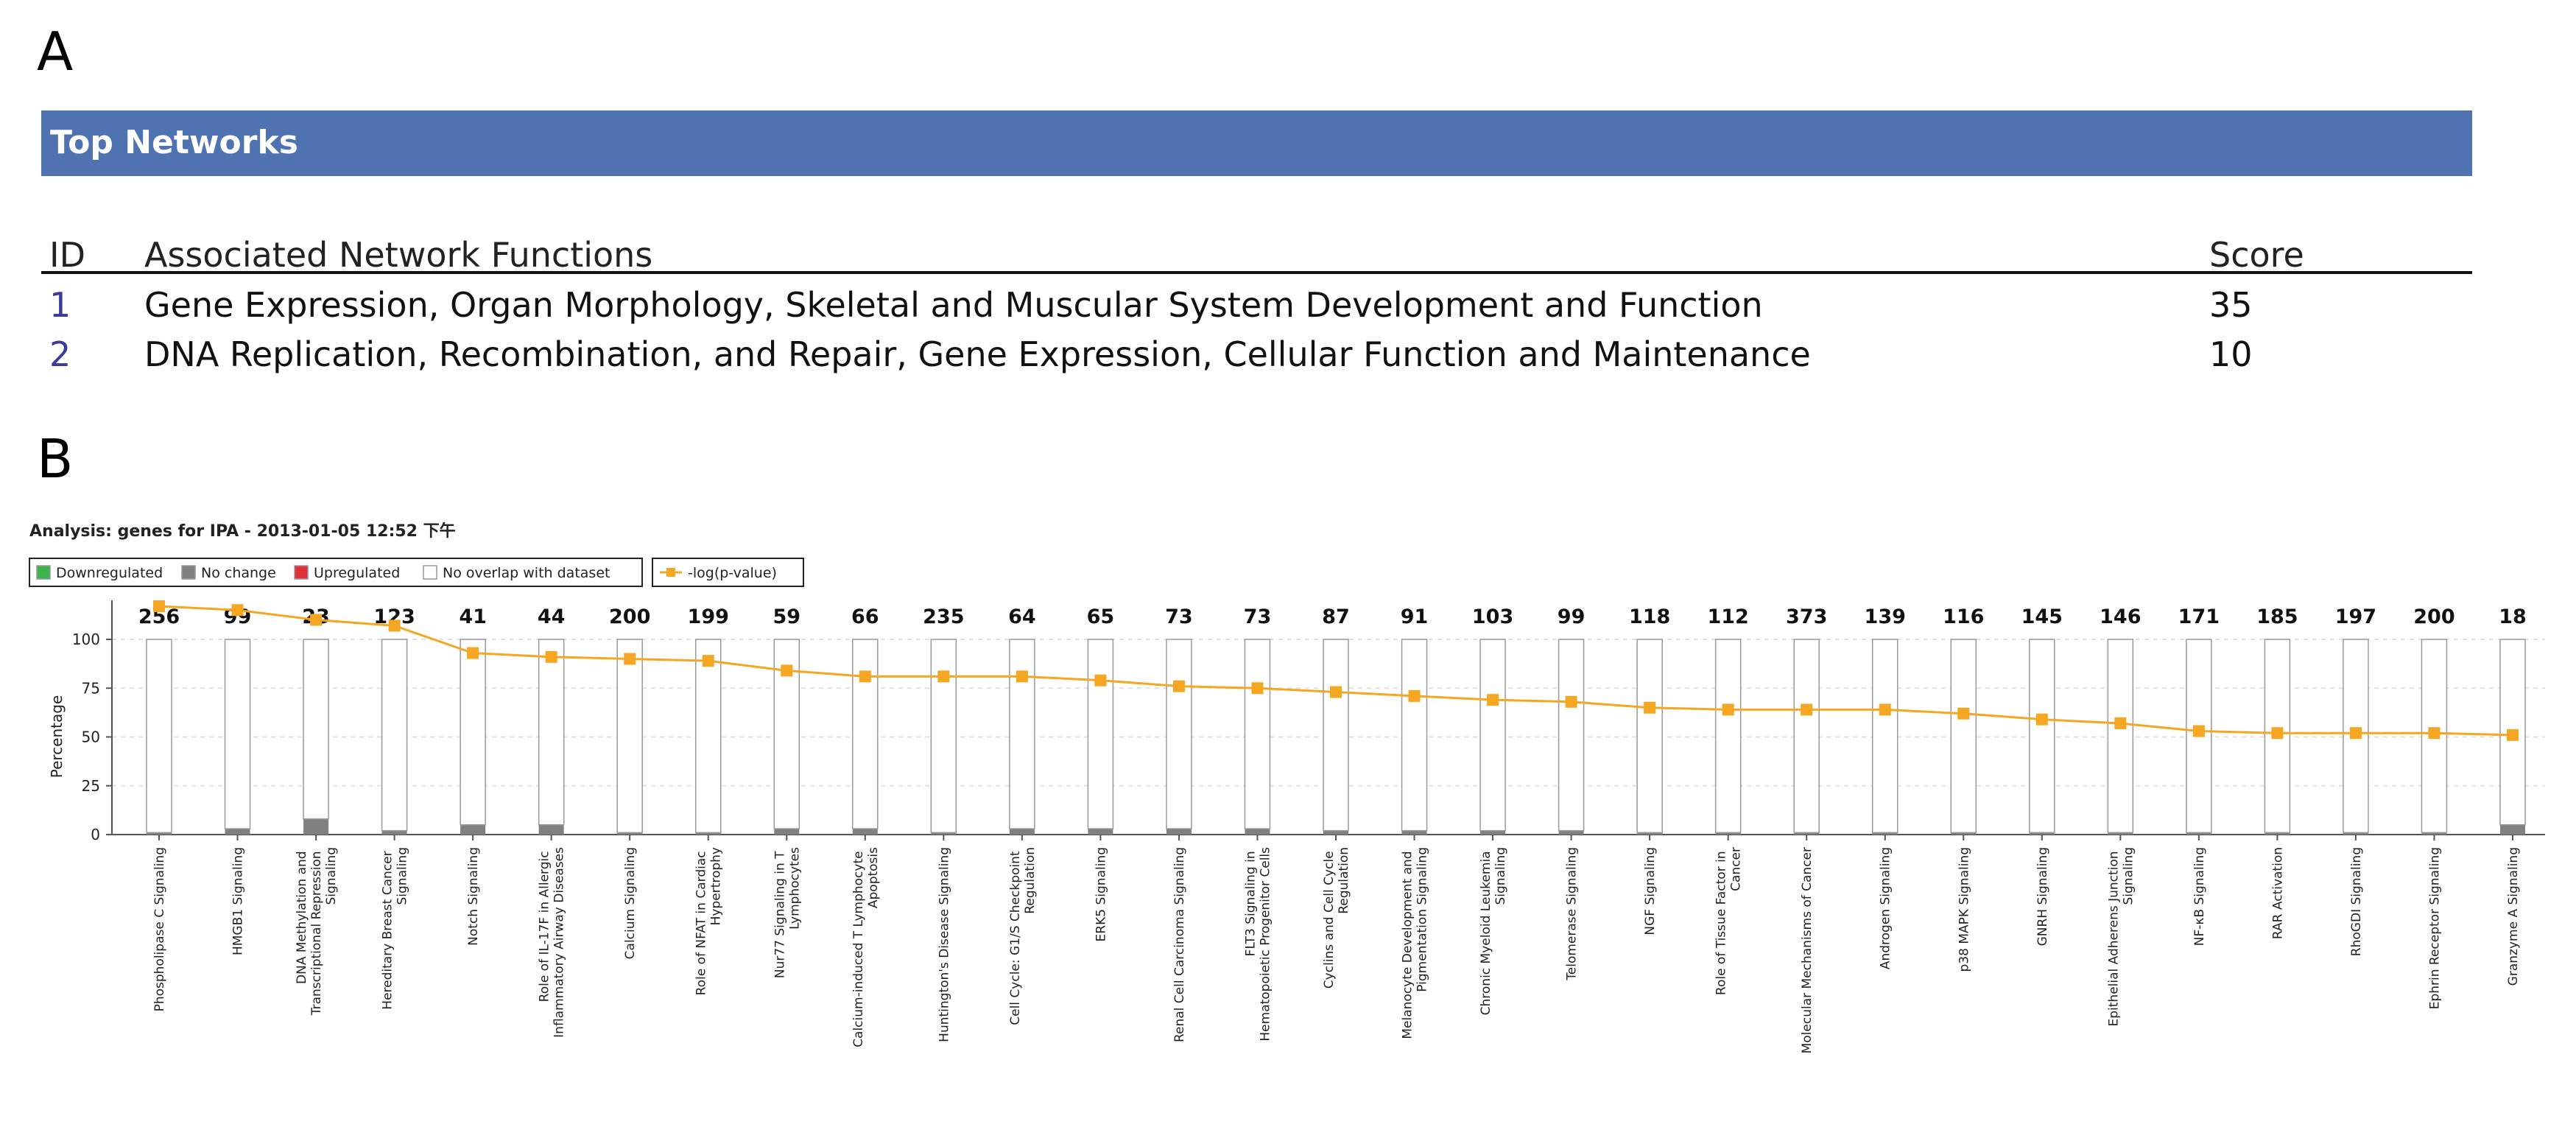 The height and width of the screenshot is (1127, 2576). I want to click on x-label-group: Role of Tissue Factor in Cancer, so click(1729, 921).